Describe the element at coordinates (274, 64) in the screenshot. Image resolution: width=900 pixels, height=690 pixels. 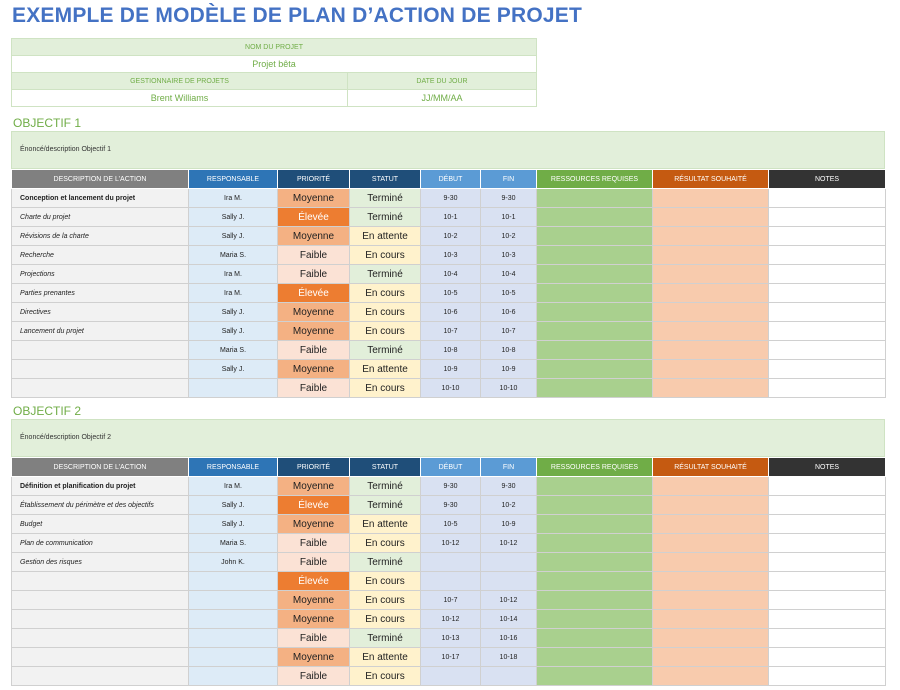
I see `project-name-value: Projet bêta` at that location.